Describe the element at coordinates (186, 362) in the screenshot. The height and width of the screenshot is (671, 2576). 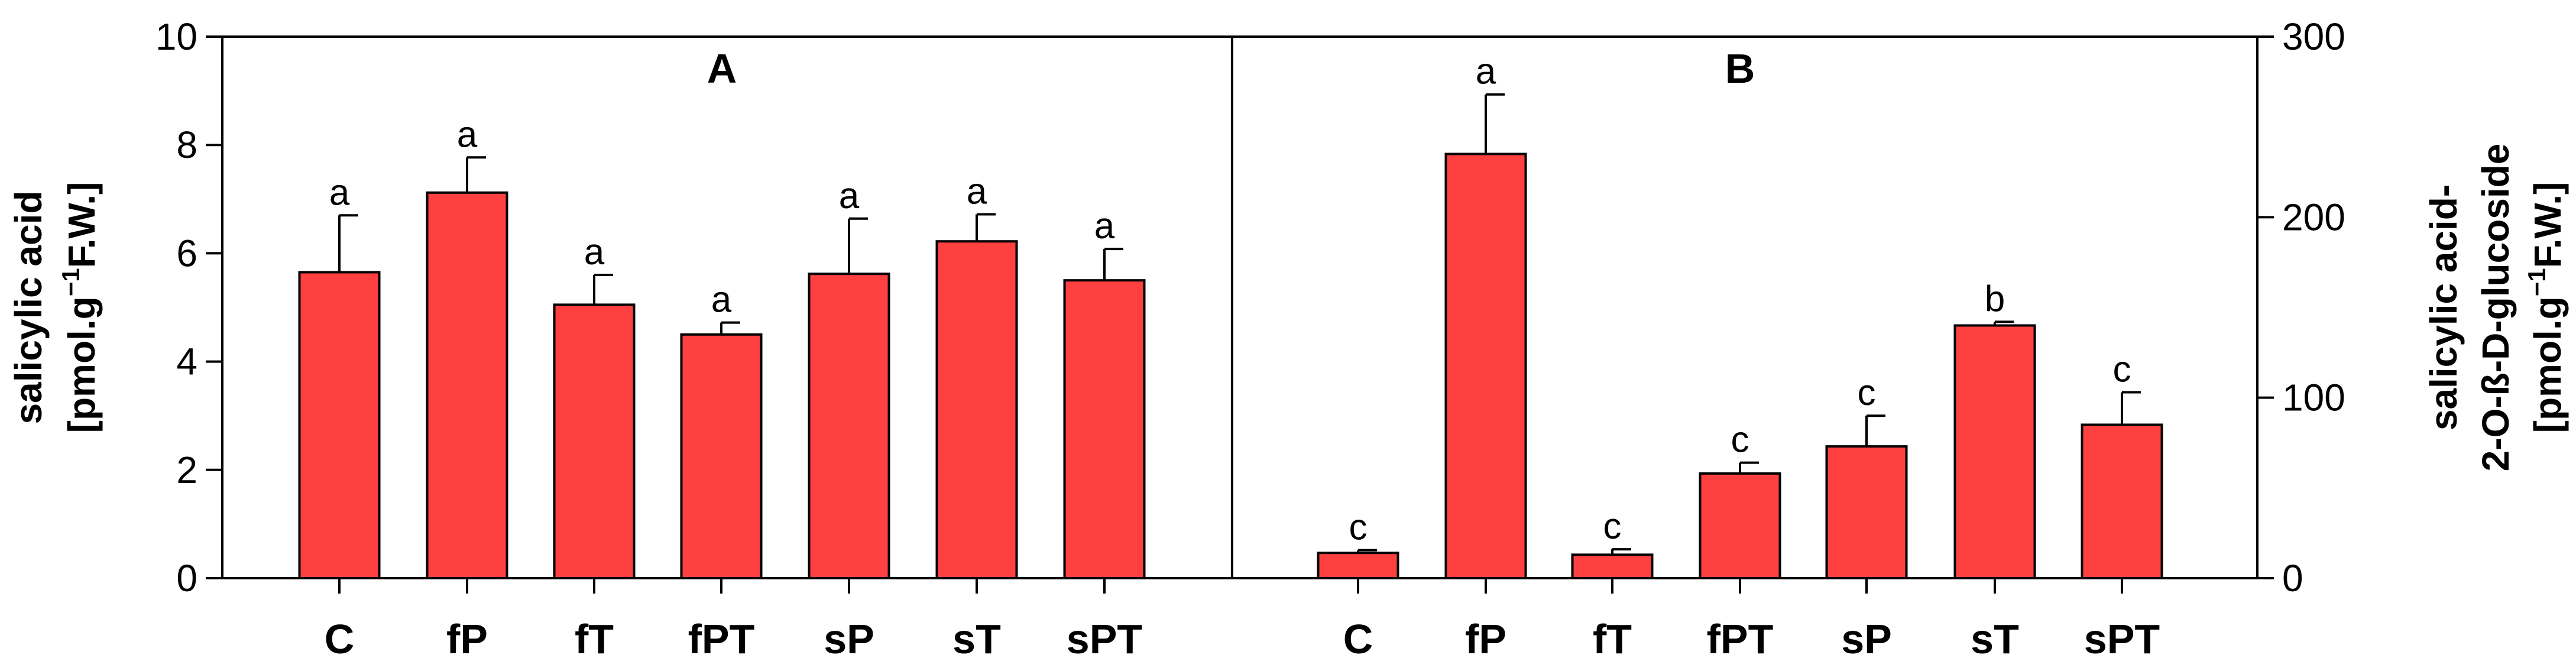
I see `y-tick-label: 4` at that location.